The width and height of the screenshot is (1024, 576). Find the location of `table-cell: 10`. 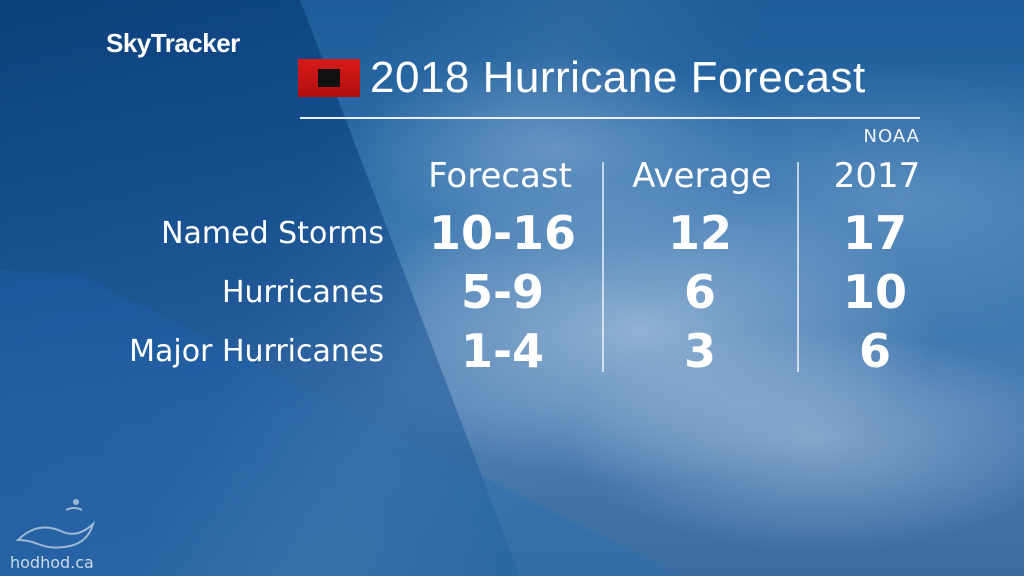

table-cell: 10 is located at coordinates (874, 292).